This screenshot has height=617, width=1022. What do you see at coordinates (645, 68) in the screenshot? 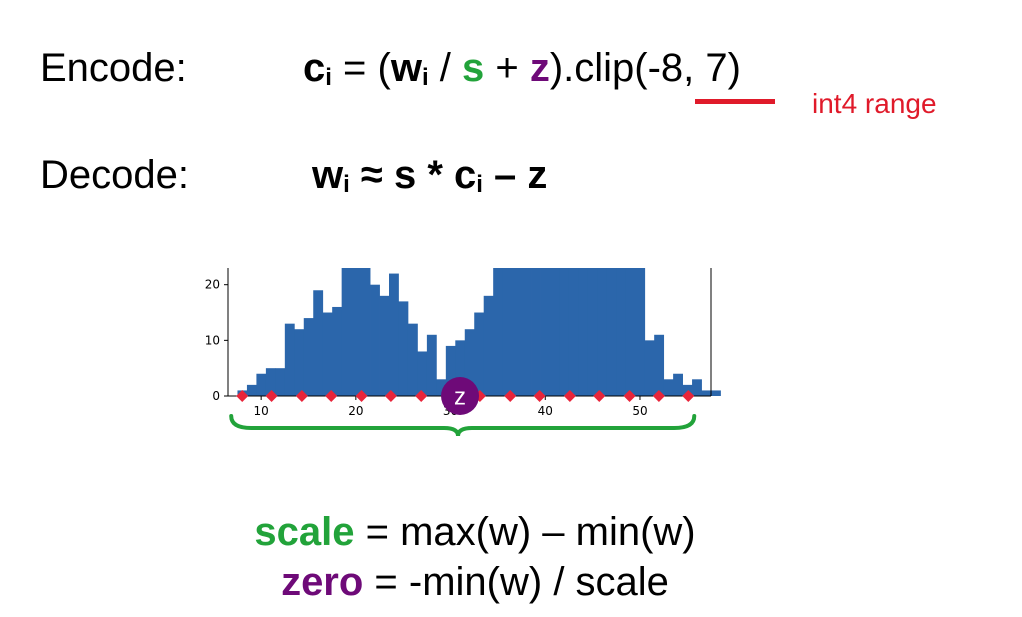
I see `encode-clip: ).clip(-8, 7)` at bounding box center [645, 68].